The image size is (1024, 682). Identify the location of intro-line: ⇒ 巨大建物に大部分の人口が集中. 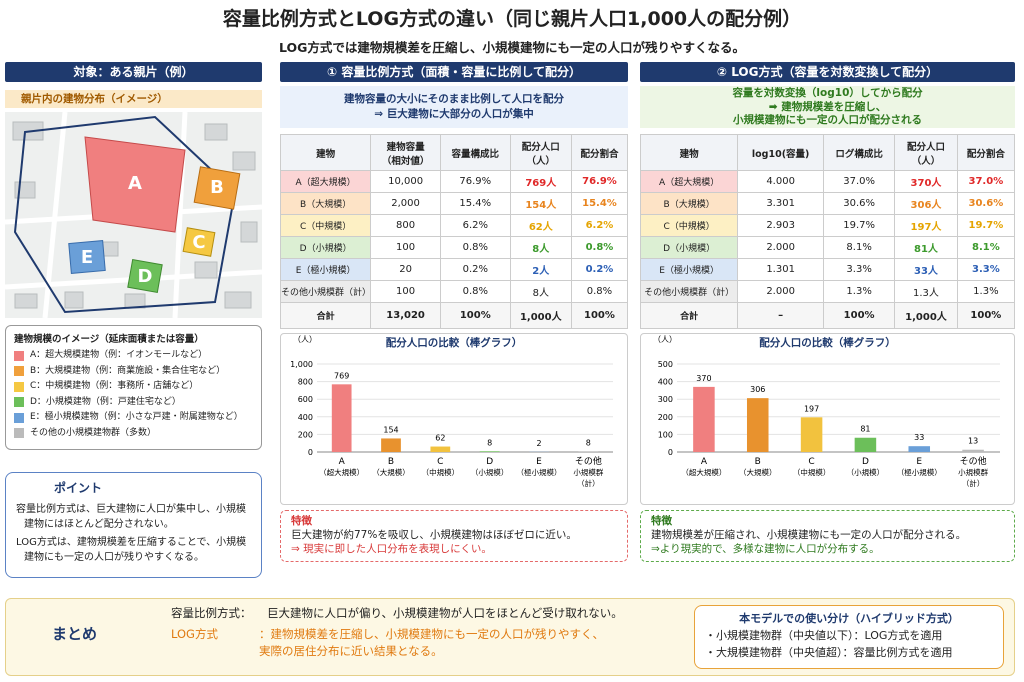
(454, 114).